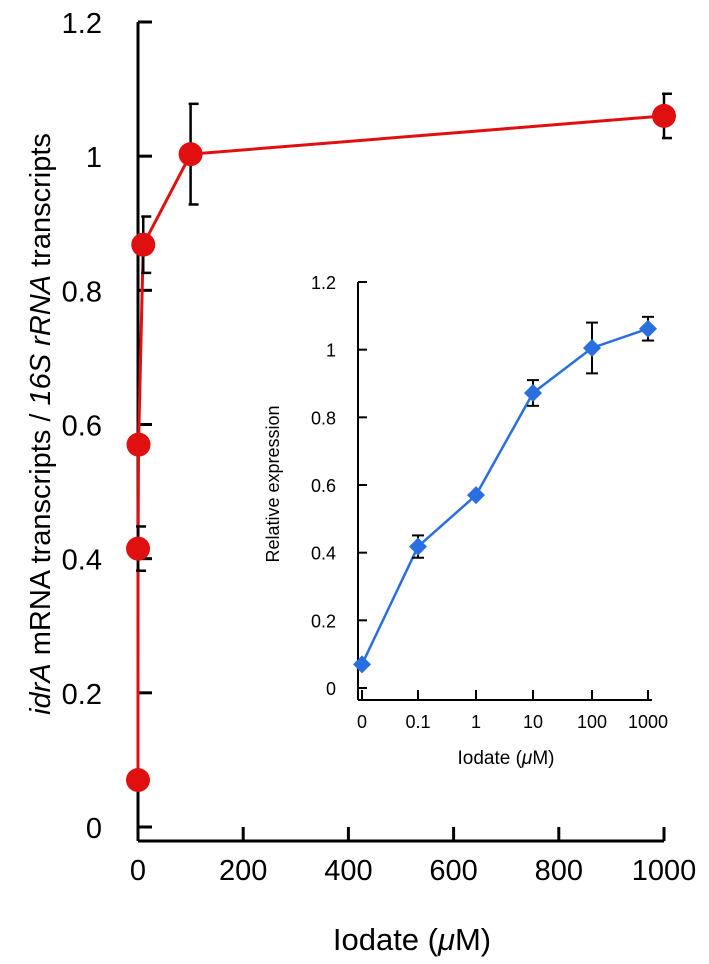  I want to click on inset-x-tick-label: 0.1, so click(417, 722).